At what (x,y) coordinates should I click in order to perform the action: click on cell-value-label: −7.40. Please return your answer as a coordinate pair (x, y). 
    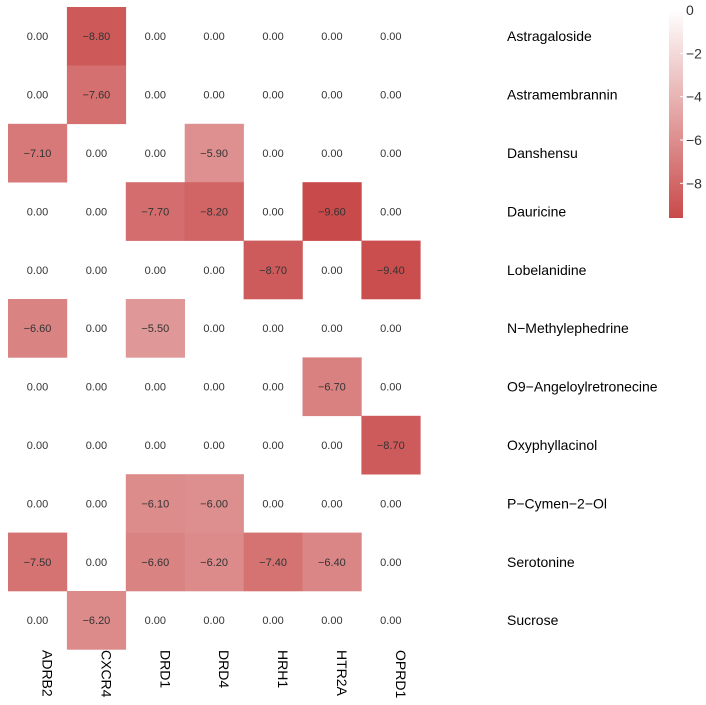
    Looking at the image, I should click on (273, 563).